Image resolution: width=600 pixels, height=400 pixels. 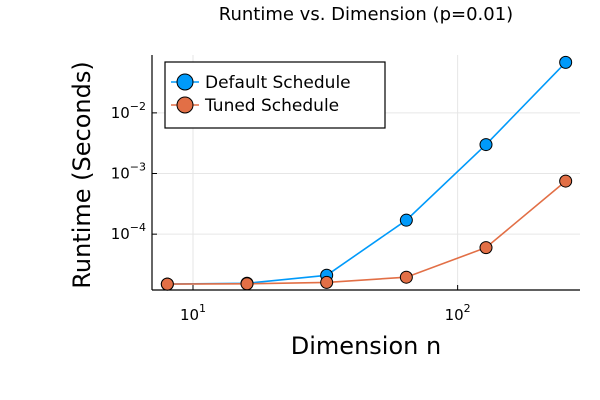 What do you see at coordinates (271, 106) in the screenshot?
I see `legend-label: Tuned Schedule` at bounding box center [271, 106].